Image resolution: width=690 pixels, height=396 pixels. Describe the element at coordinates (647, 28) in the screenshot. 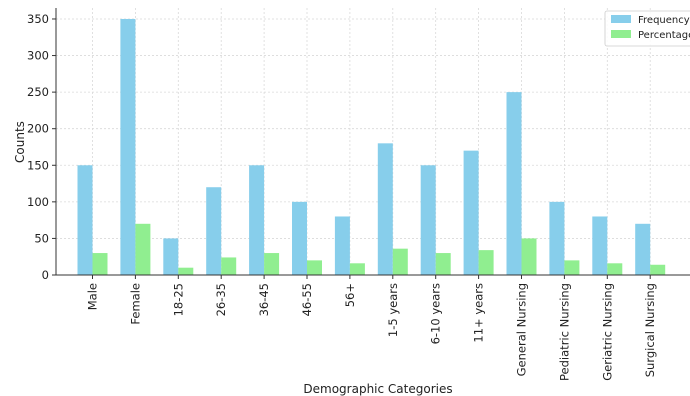

I see `legend: Frequency Percentage` at that location.